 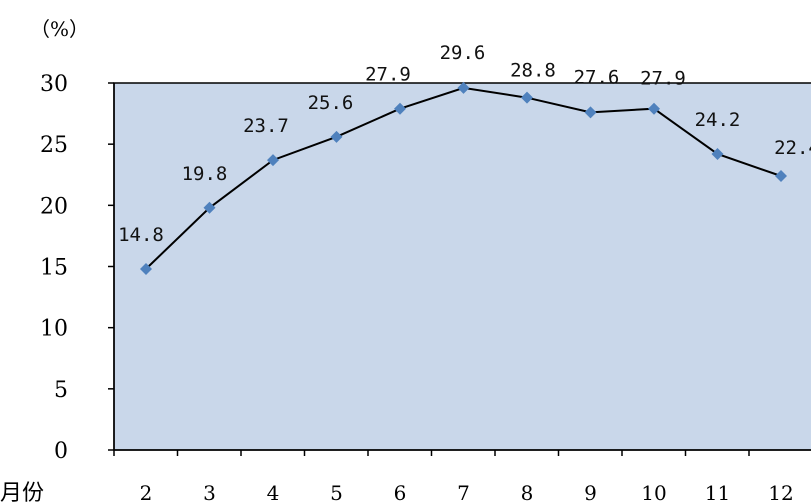 I want to click on y-tick-label: 20, so click(x=54, y=206).